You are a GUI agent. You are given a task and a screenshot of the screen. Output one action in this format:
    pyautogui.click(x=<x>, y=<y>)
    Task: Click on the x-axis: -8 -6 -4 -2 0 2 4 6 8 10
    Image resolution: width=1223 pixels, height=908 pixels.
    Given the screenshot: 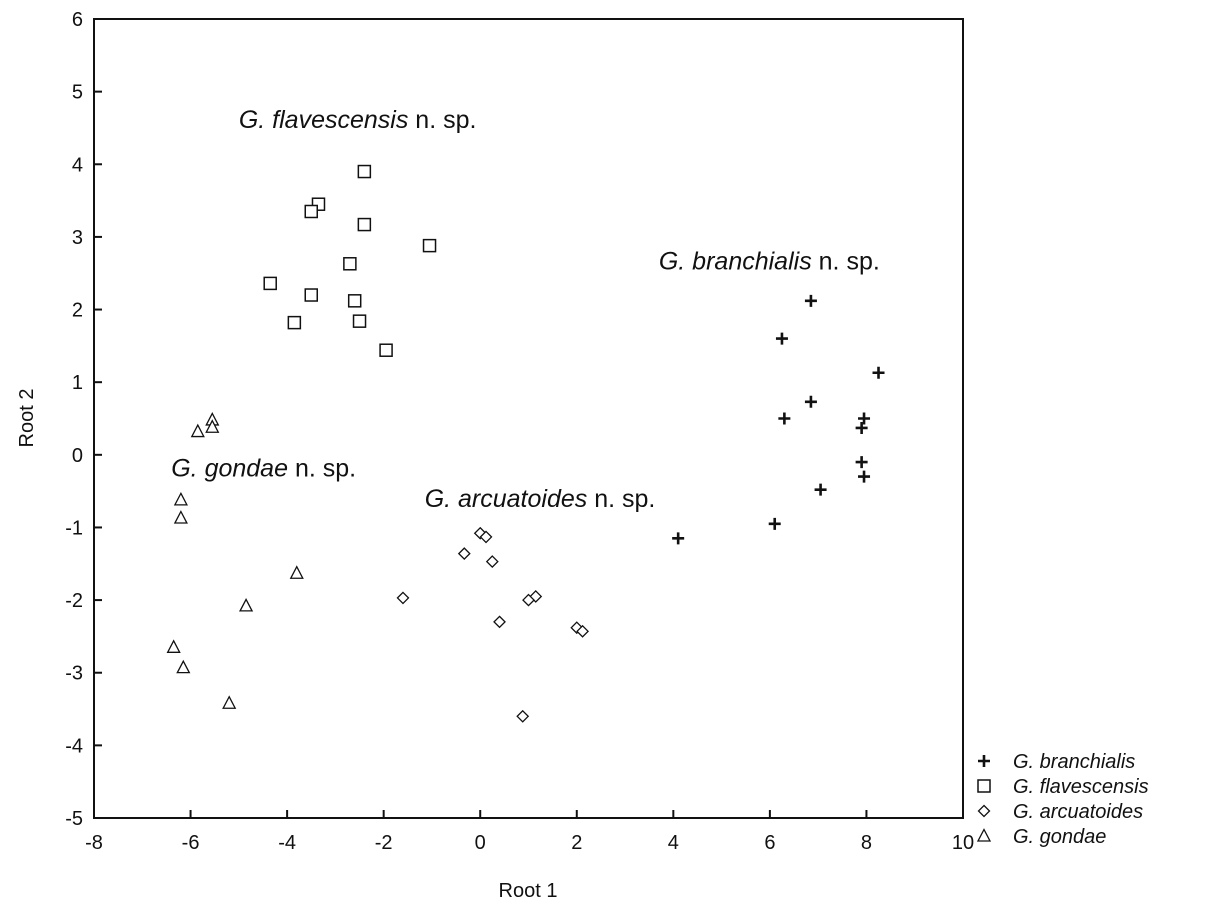 What is the action you would take?
    pyautogui.click(x=529, y=832)
    